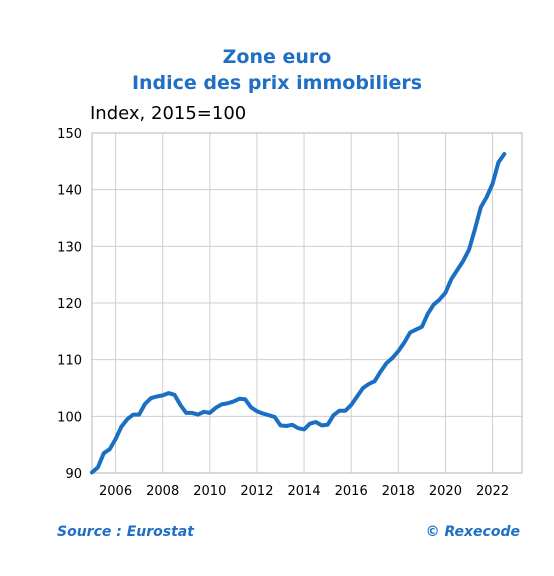  Describe the element at coordinates (445, 491) in the screenshot. I see `x-tick-label: 2020` at that location.